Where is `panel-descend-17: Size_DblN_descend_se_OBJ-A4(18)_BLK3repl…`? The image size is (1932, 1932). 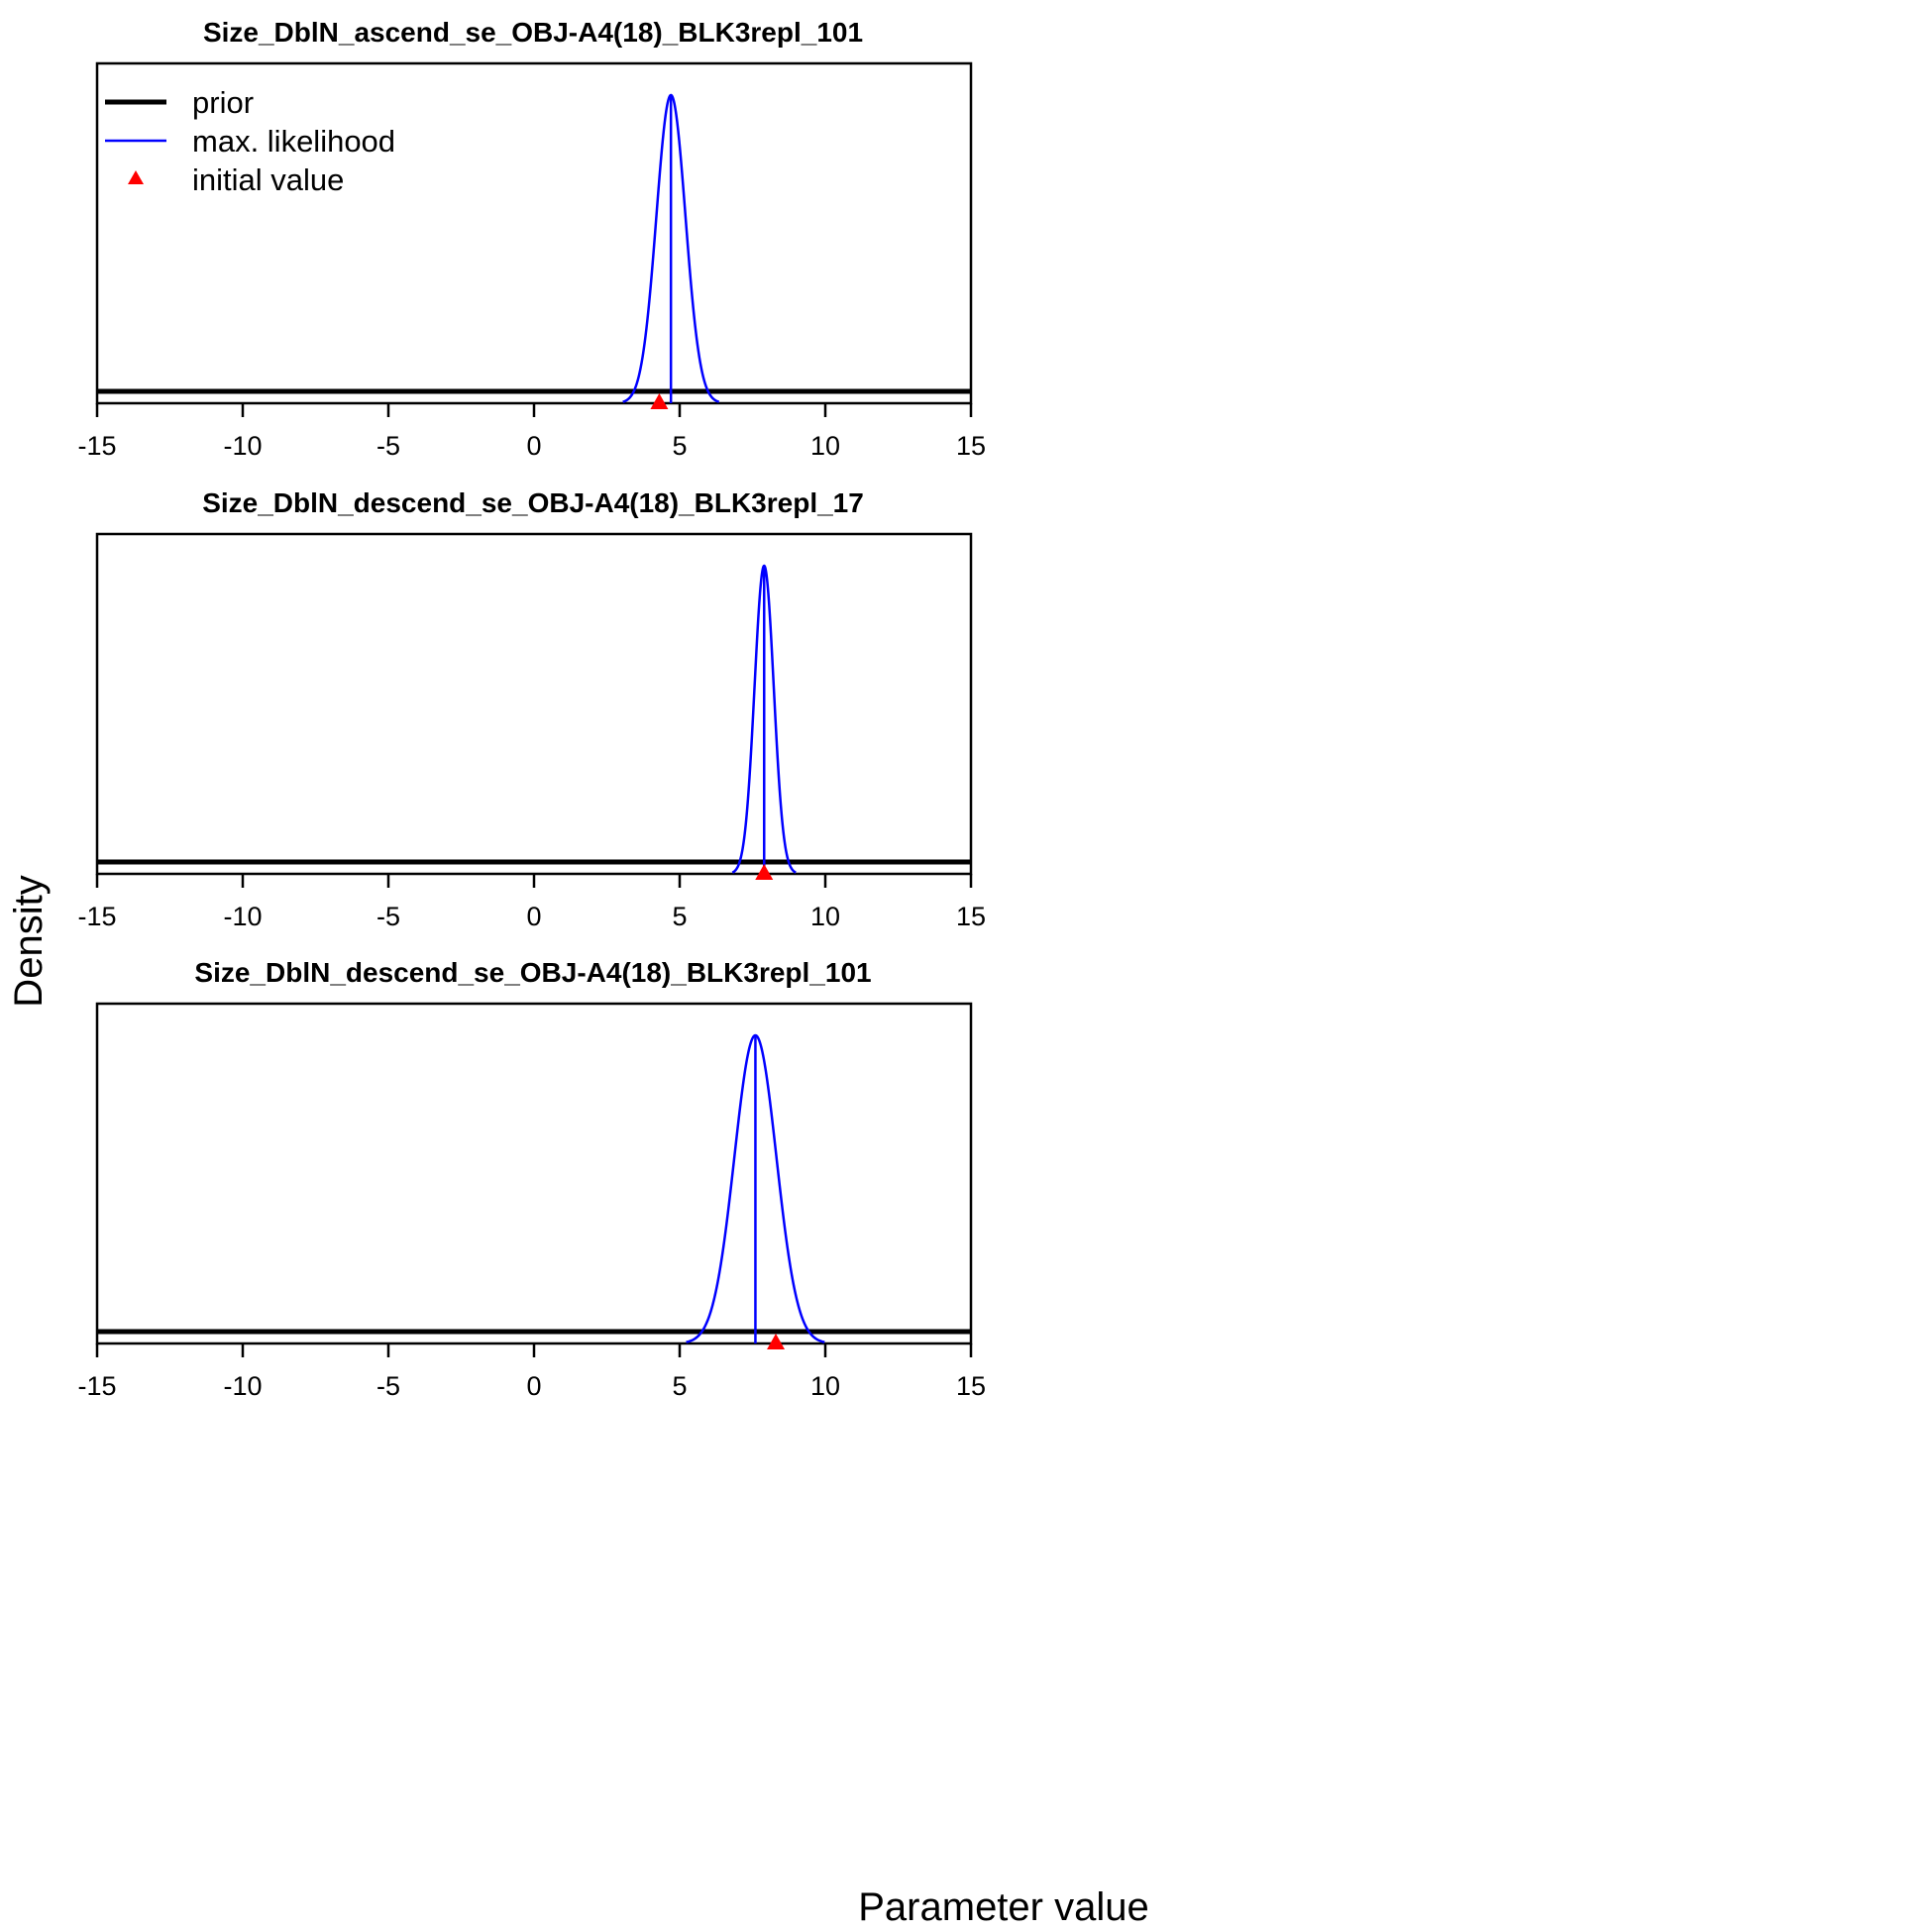 panel-descend-17: Size_DblN_descend_se_OBJ-A4(18)_BLK3repl… is located at coordinates (531, 709).